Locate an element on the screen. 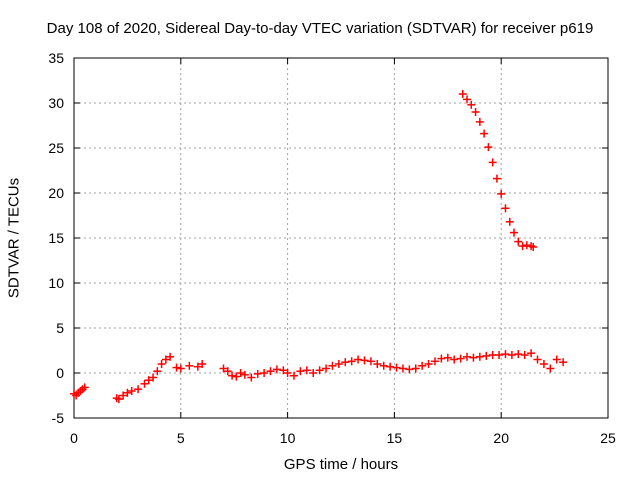  x-tick-label: 20 is located at coordinates (501, 438).